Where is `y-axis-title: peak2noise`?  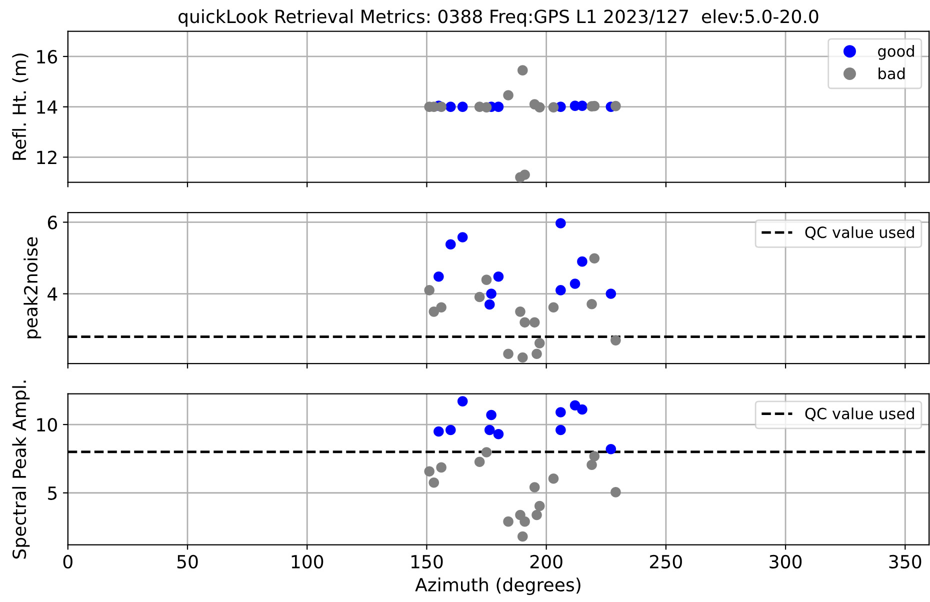 y-axis-title: peak2noise is located at coordinates (33, 287).